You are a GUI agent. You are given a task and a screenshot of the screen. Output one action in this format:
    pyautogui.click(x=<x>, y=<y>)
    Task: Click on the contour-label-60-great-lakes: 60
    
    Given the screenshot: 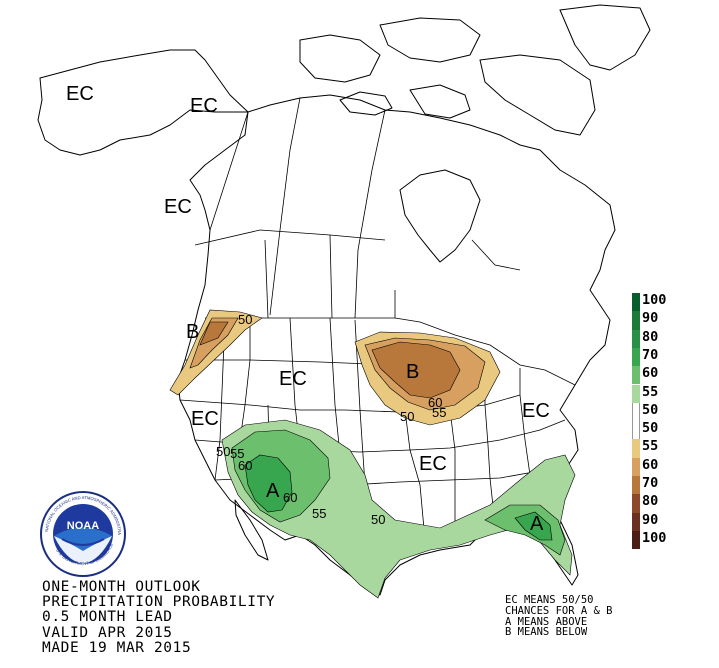 What is the action you would take?
    pyautogui.click(x=435, y=402)
    